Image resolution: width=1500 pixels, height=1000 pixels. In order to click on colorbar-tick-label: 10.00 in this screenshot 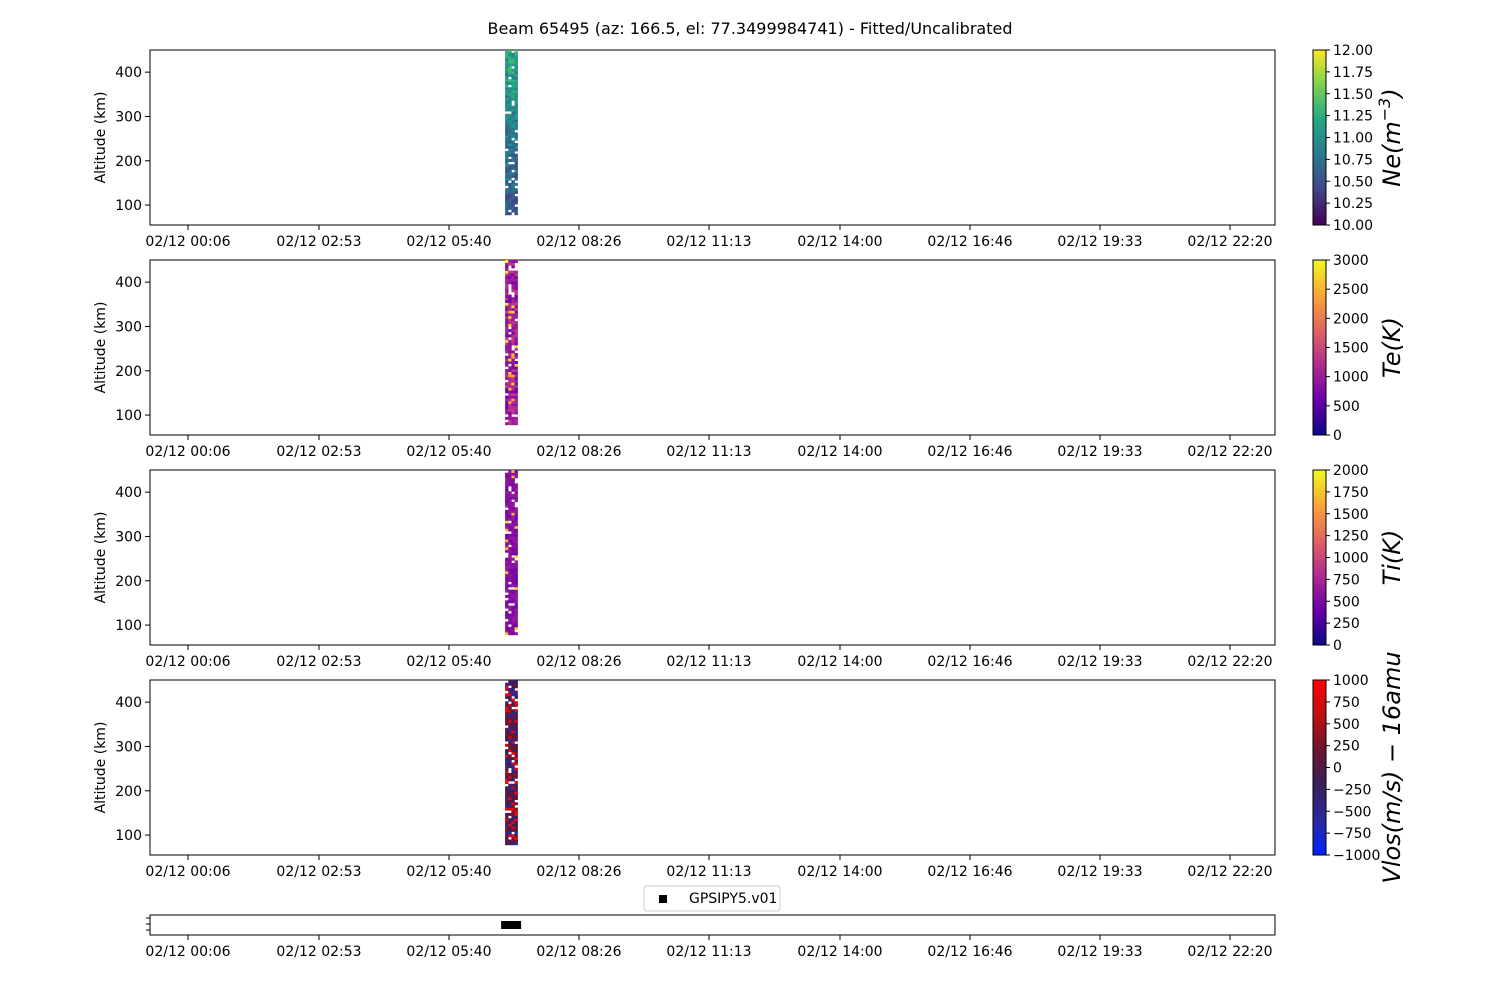, I will do `click(1353, 226)`.